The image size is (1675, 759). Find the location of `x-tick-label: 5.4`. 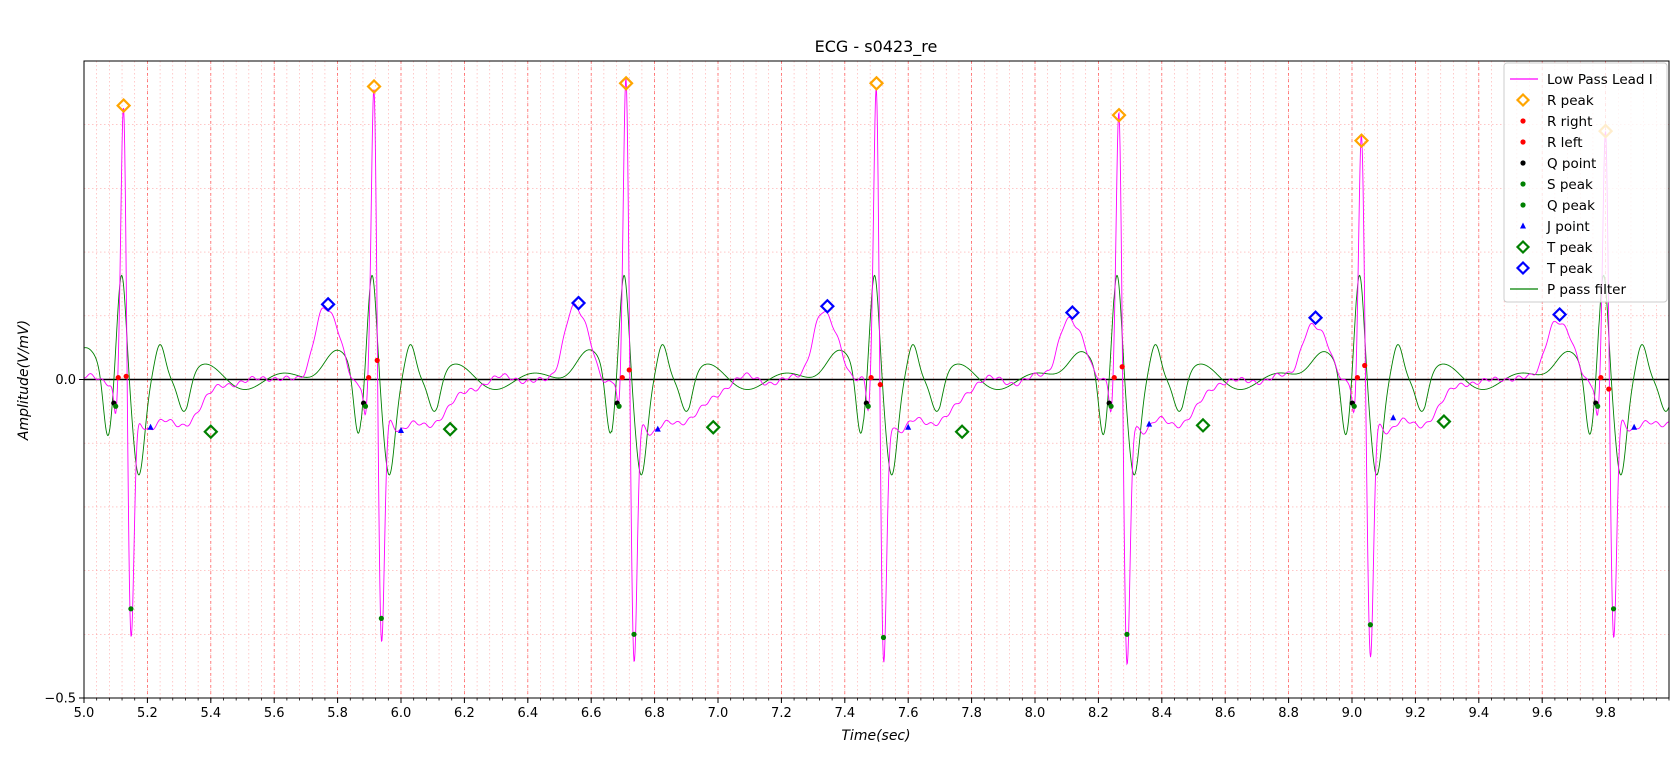

x-tick-label: 5.4 is located at coordinates (210, 713).